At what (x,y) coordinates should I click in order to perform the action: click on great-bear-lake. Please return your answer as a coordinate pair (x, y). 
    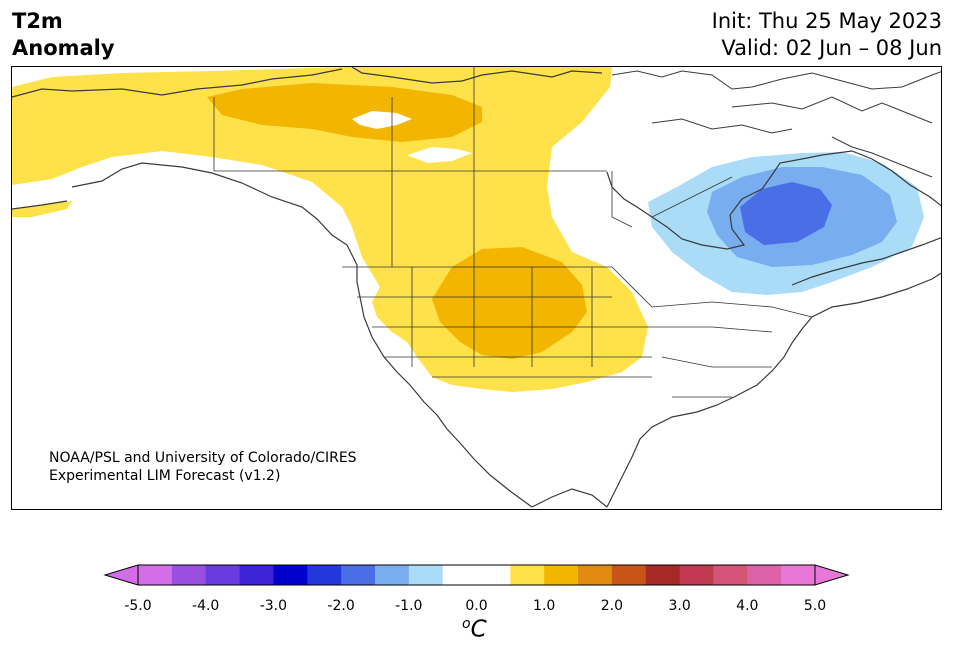
    Looking at the image, I should click on (382, 120).